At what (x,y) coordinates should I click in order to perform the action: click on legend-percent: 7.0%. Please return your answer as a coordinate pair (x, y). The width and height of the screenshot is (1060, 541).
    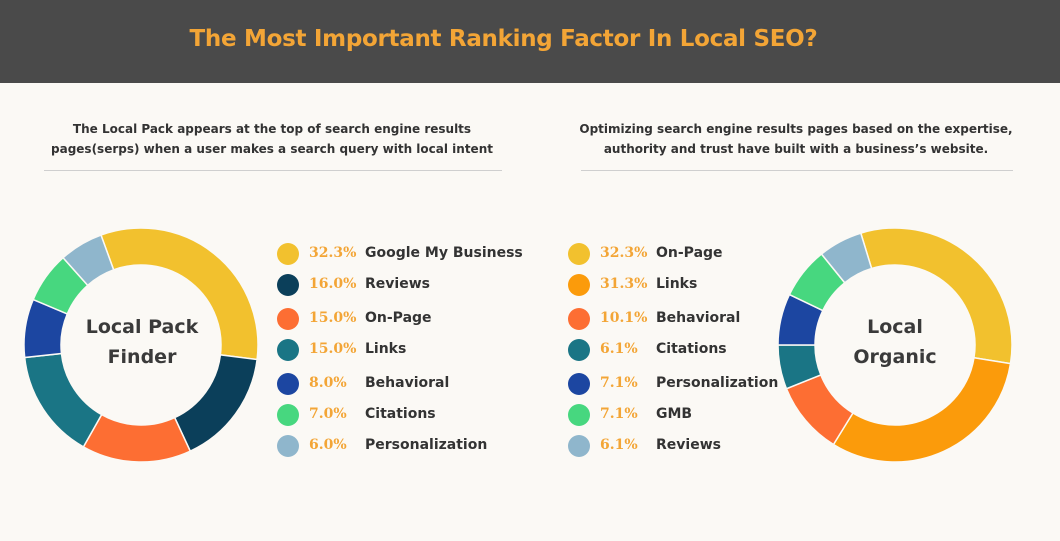
    Looking at the image, I should click on (328, 414).